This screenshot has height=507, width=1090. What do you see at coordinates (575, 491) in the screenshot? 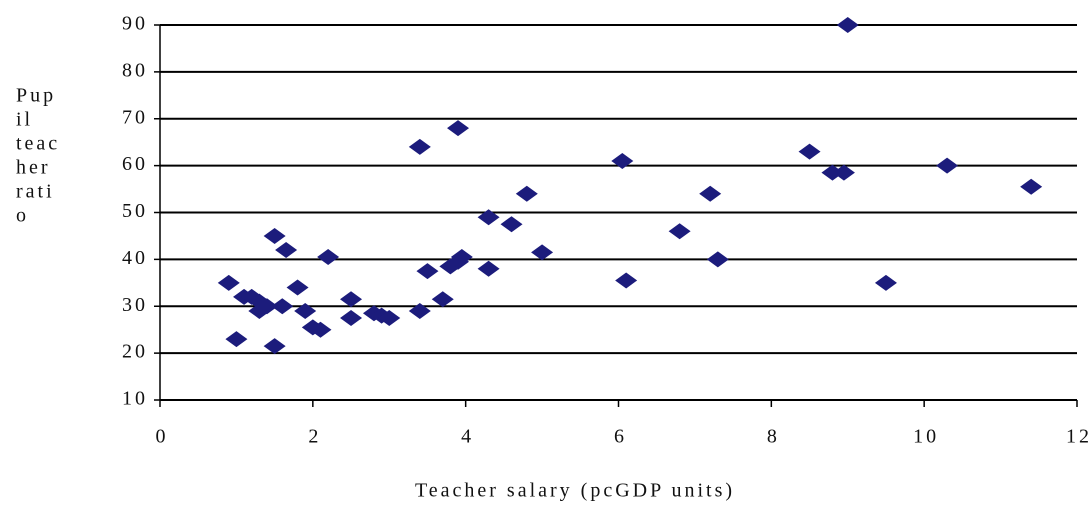
I see `x-axis-label: Teacher salary (pcGDP units)` at bounding box center [575, 491].